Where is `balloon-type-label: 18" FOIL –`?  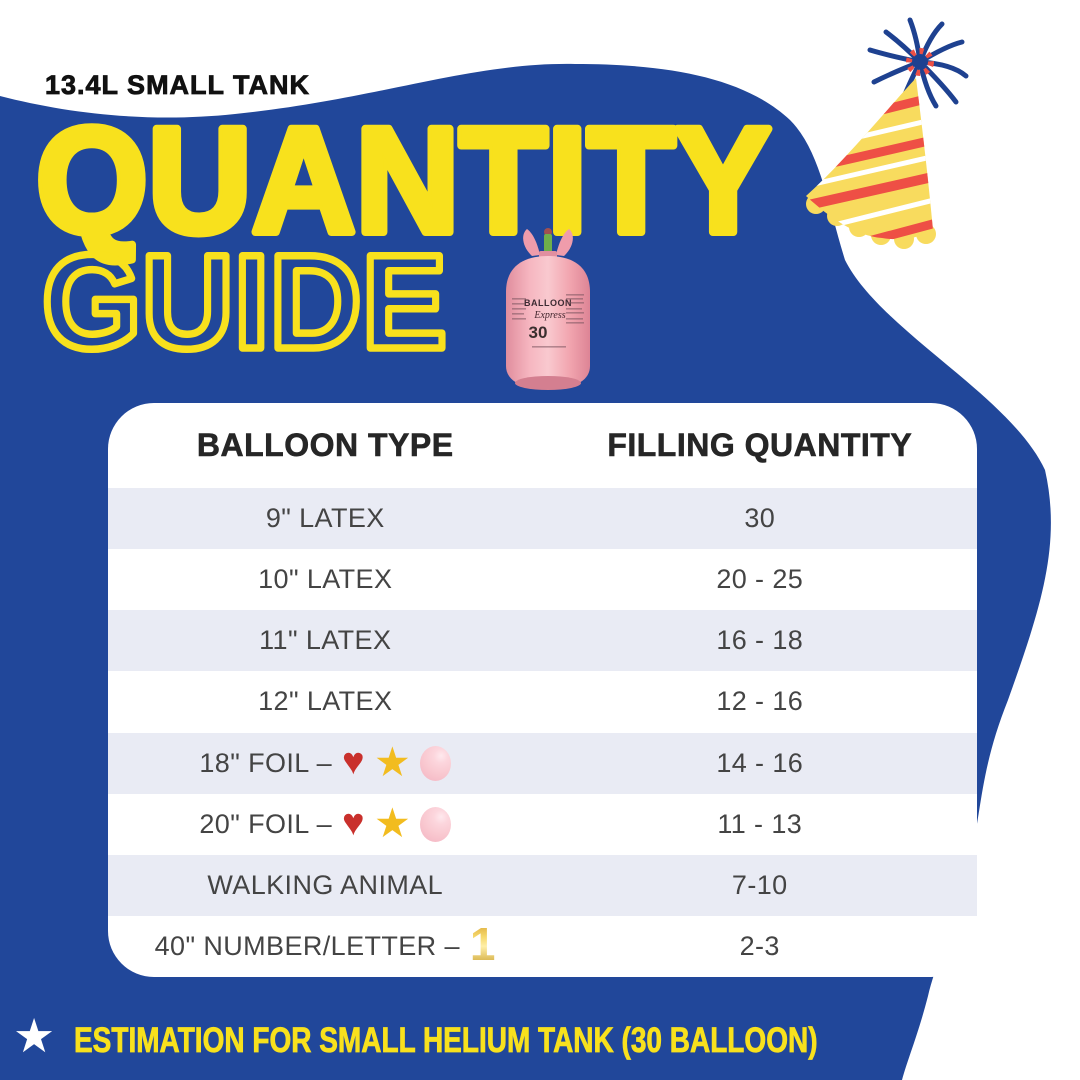 balloon-type-label: 18" FOIL – is located at coordinates (266, 762).